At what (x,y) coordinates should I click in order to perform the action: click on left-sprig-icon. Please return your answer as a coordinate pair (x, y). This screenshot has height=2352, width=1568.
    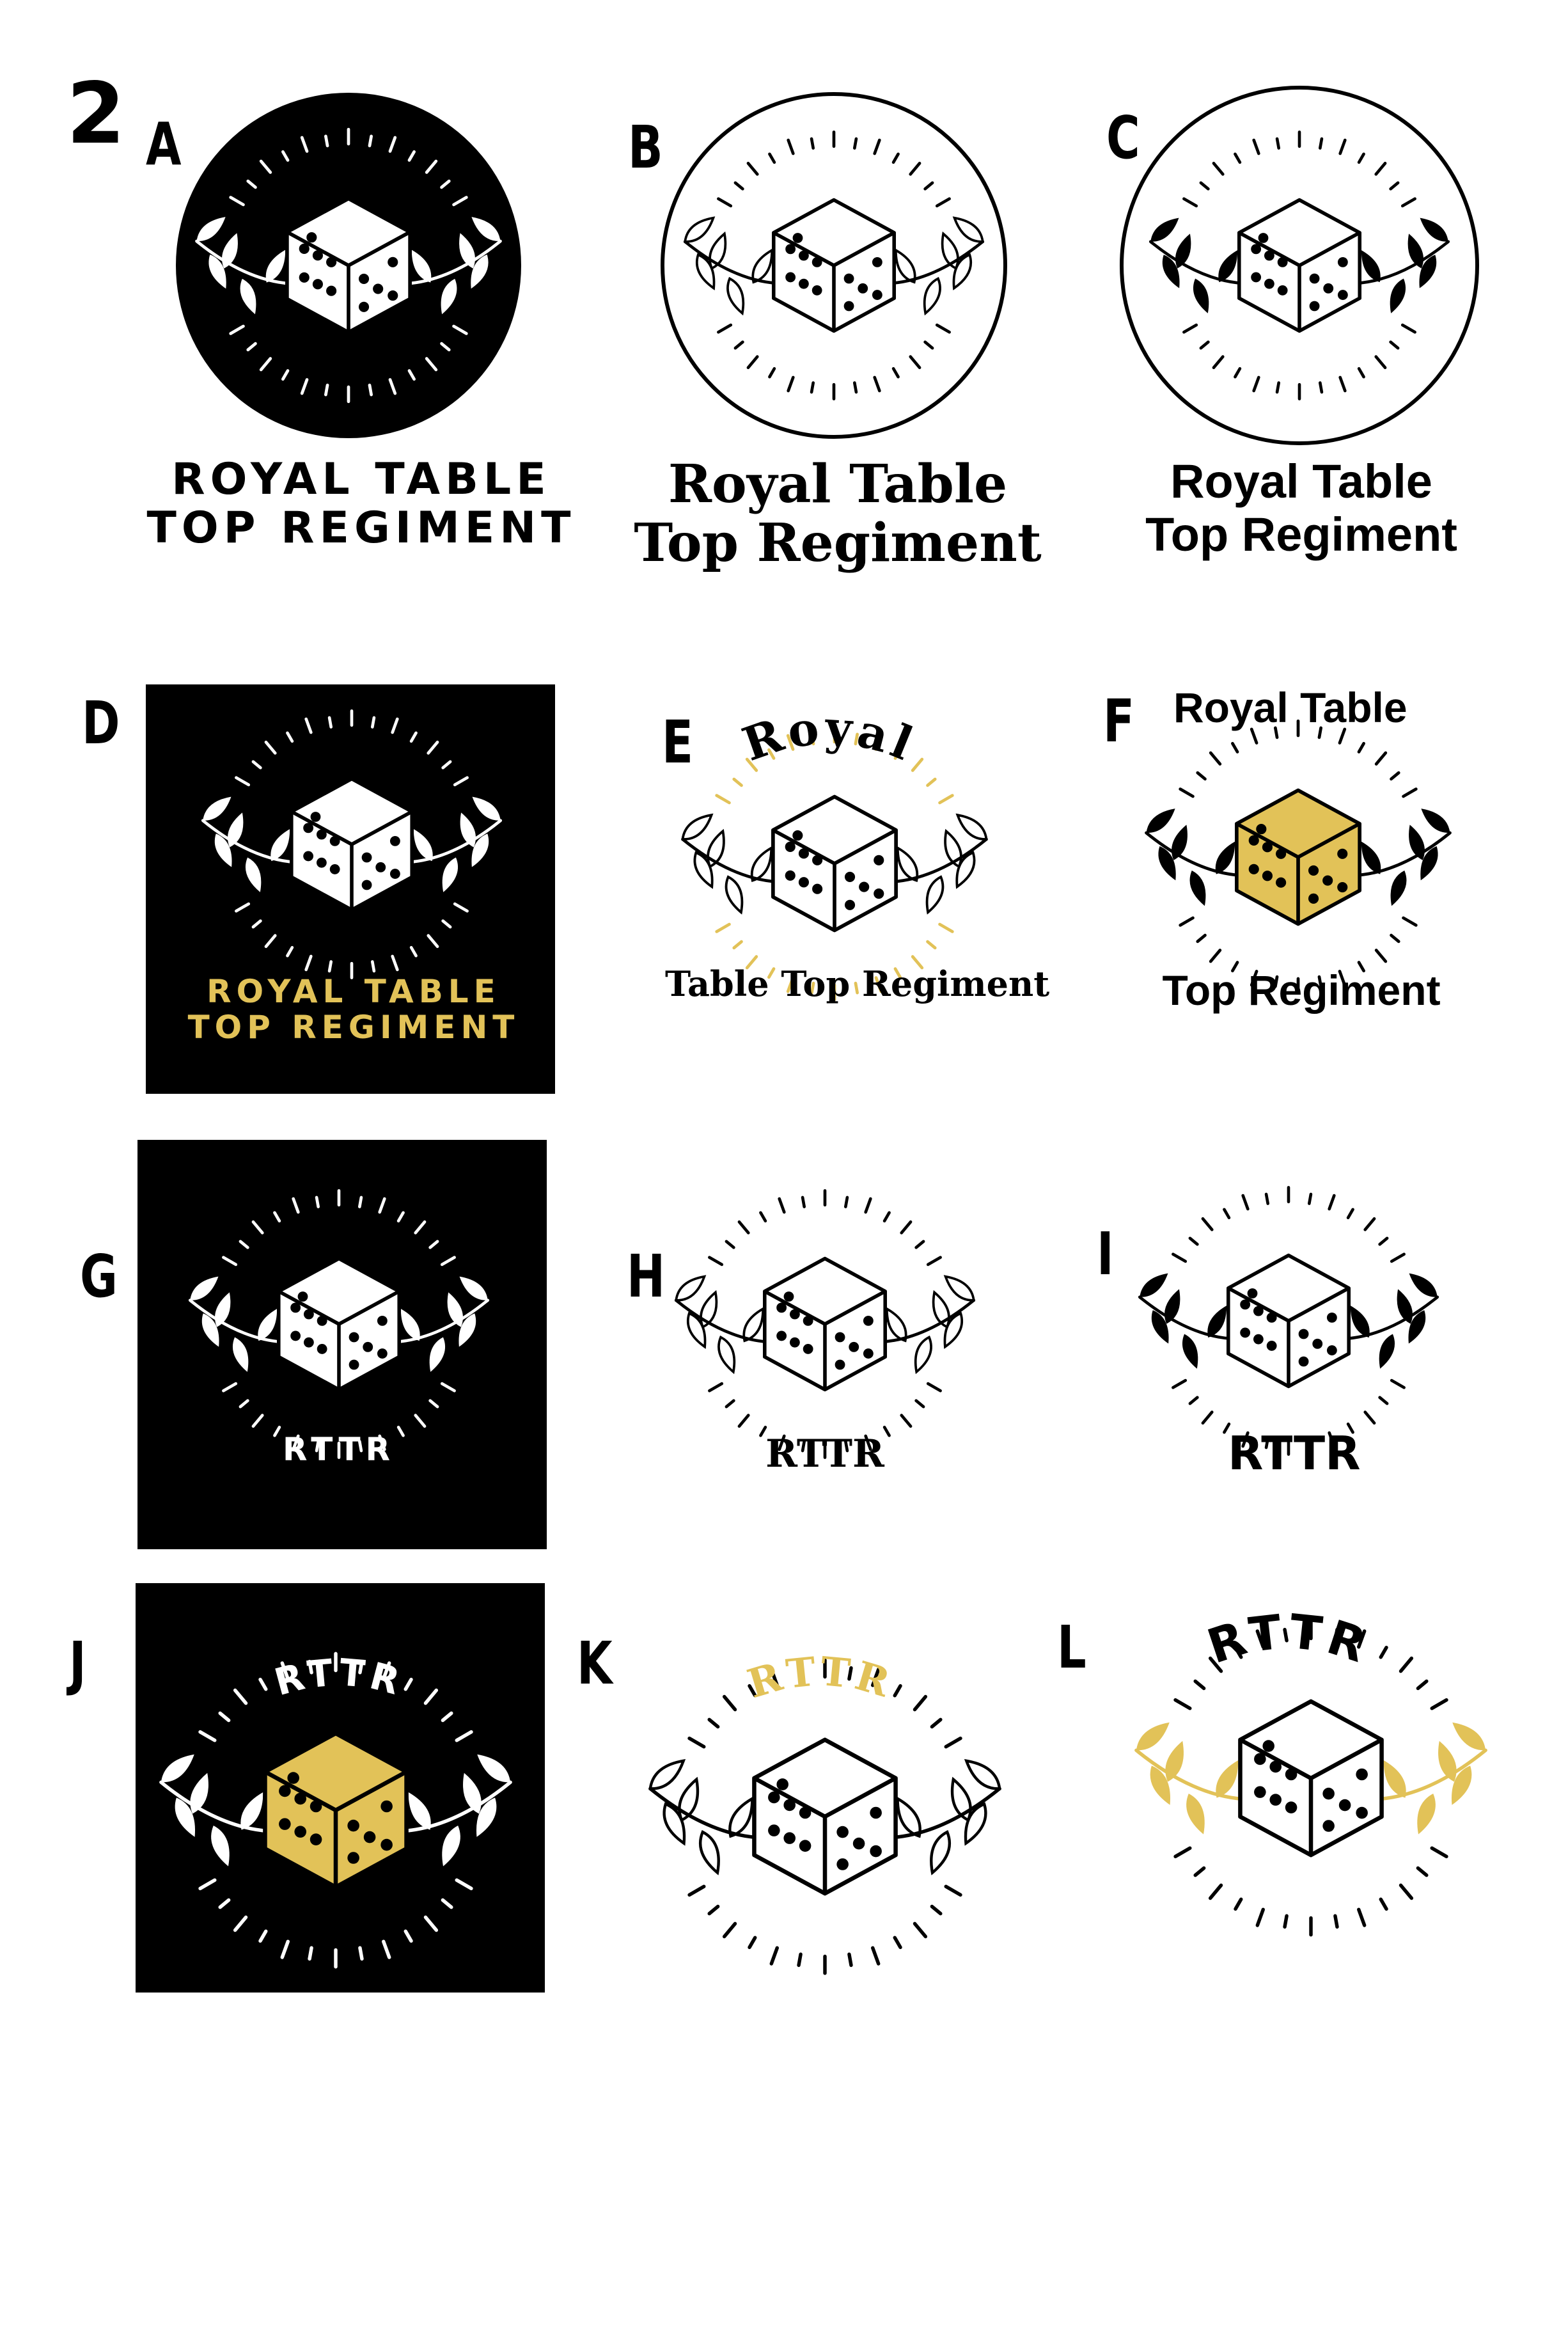
    Looking at the image, I should click on (244, 266).